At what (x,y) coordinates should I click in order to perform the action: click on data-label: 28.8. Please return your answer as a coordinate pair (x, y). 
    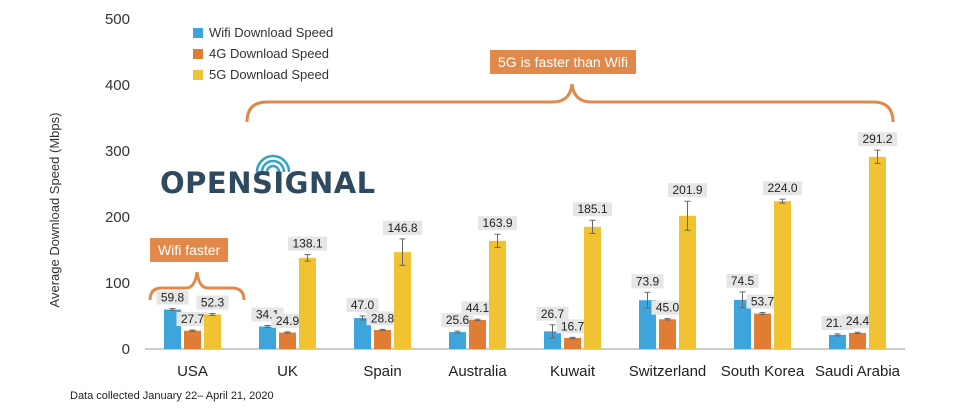
    Looking at the image, I should click on (383, 318).